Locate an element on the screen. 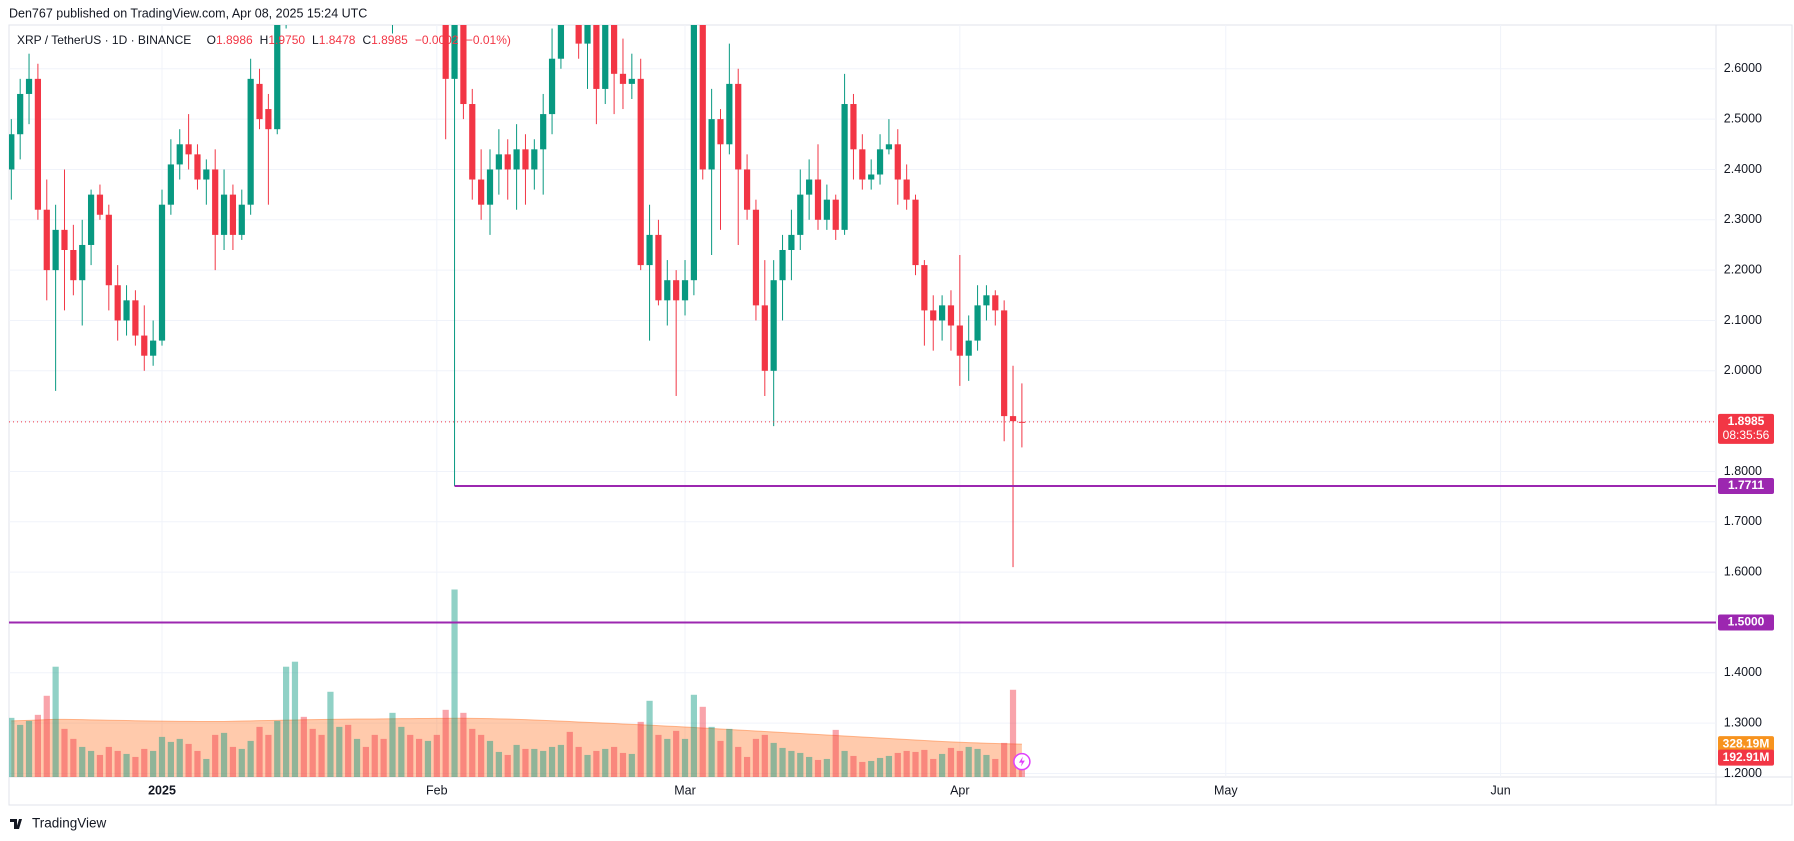 The height and width of the screenshot is (841, 1794). y-tick-label: 1.4000 is located at coordinates (1743, 672).